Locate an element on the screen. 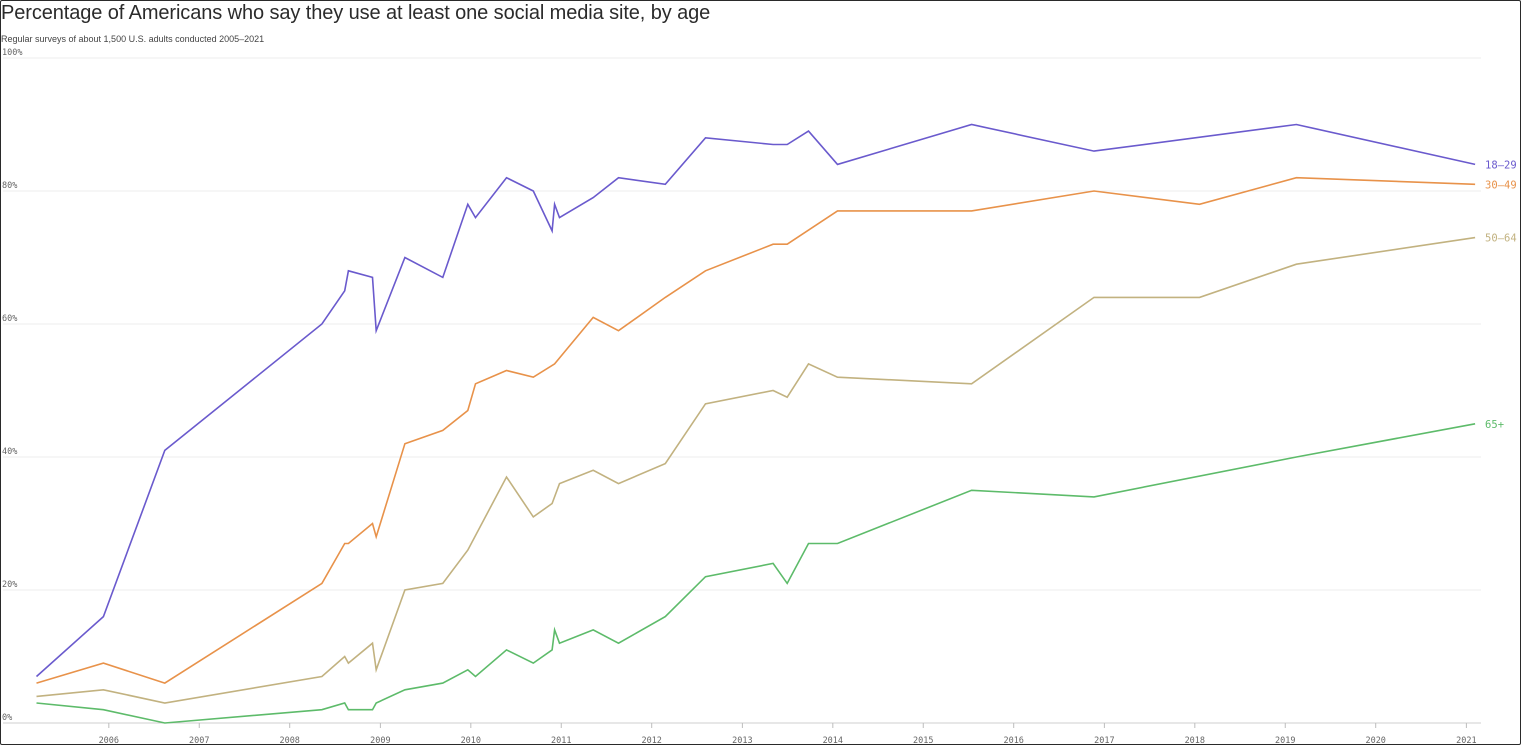  y-tick-label: 0% is located at coordinates (7, 718).